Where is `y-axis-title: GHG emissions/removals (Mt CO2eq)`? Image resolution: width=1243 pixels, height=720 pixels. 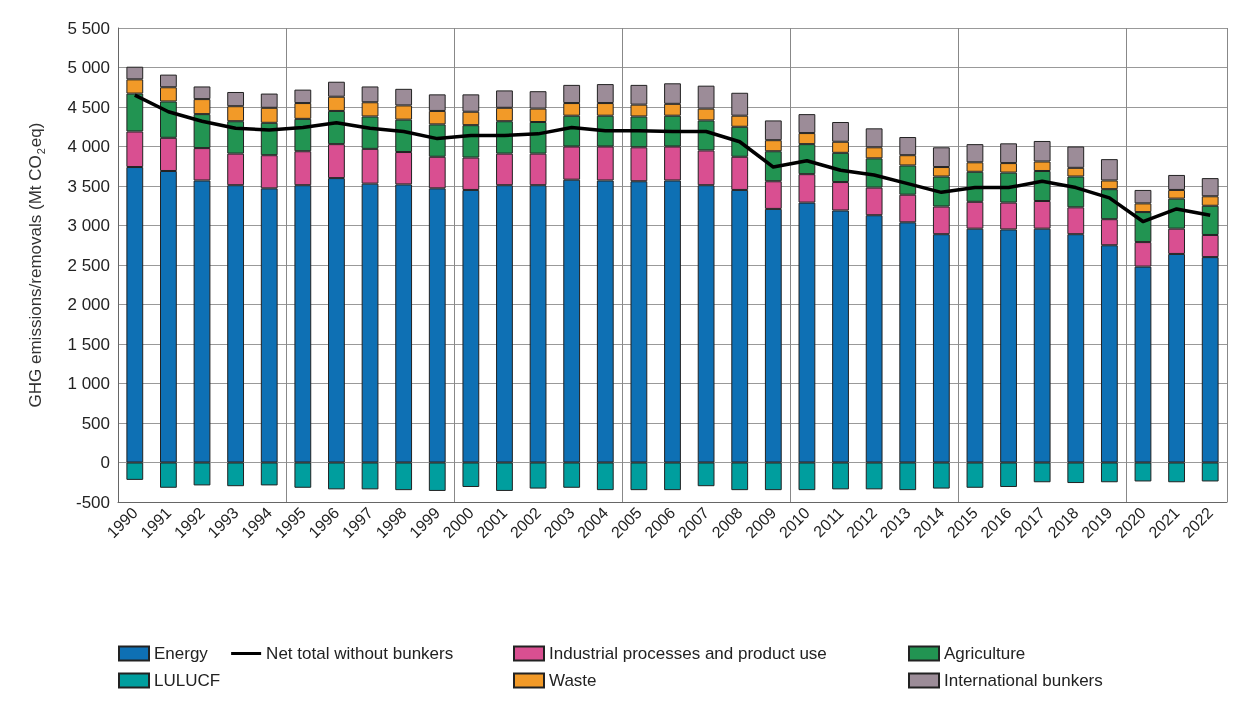 y-axis-title: GHG emissions/removals (Mt CO2eq) is located at coordinates (36, 265).